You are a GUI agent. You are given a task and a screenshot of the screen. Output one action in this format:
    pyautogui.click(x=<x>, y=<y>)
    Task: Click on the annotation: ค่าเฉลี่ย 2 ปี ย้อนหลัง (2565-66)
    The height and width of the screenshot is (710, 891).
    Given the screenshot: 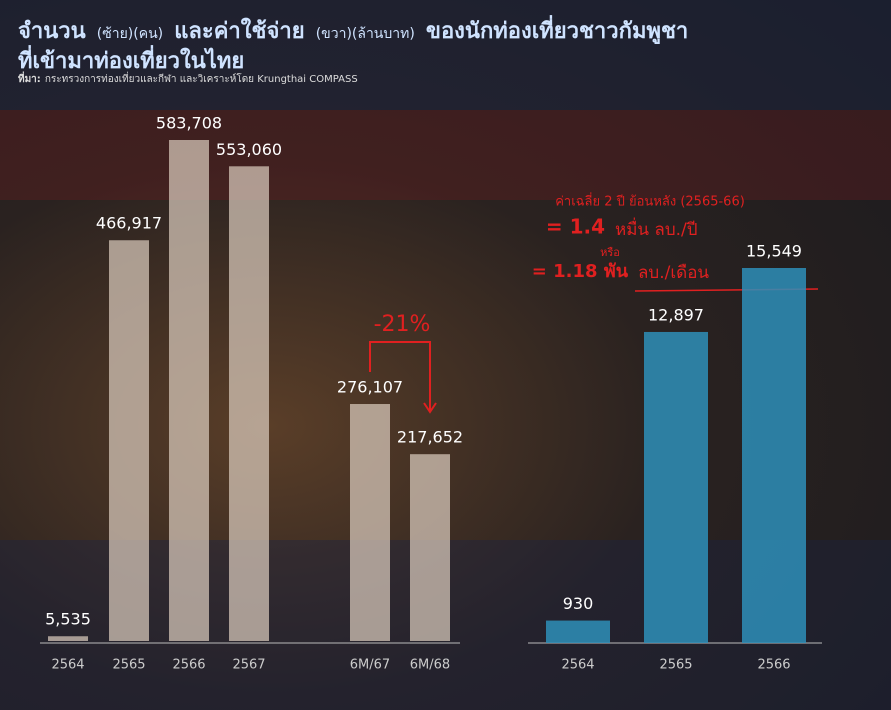 What is the action you would take?
    pyautogui.click(x=650, y=201)
    